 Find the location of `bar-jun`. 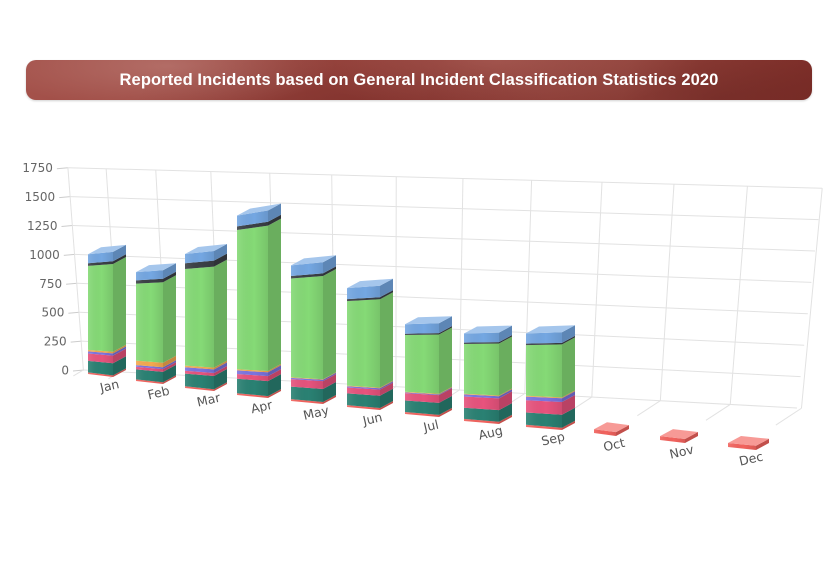

bar-jun is located at coordinates (370, 344).